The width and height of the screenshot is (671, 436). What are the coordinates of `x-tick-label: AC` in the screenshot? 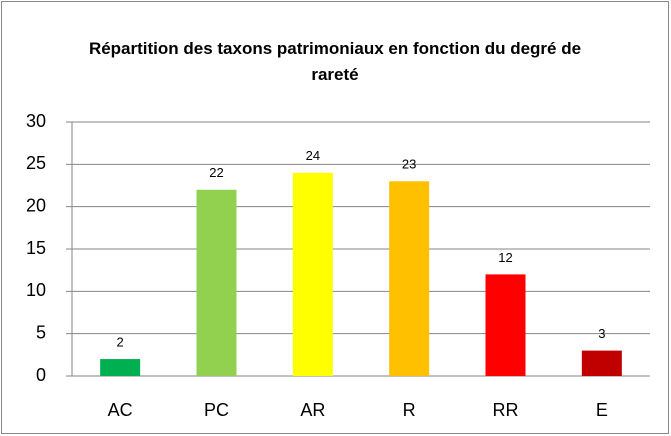 It's located at (120, 410).